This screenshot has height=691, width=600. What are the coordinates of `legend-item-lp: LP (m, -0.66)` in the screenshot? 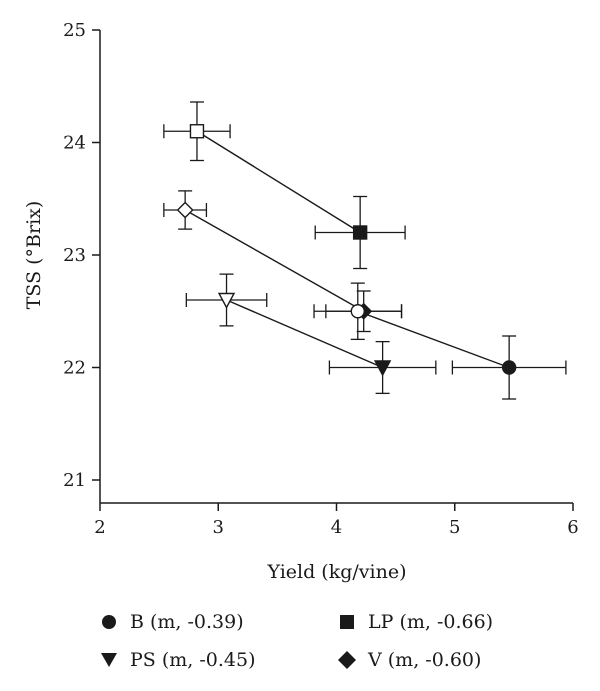 It's located at (414, 622).